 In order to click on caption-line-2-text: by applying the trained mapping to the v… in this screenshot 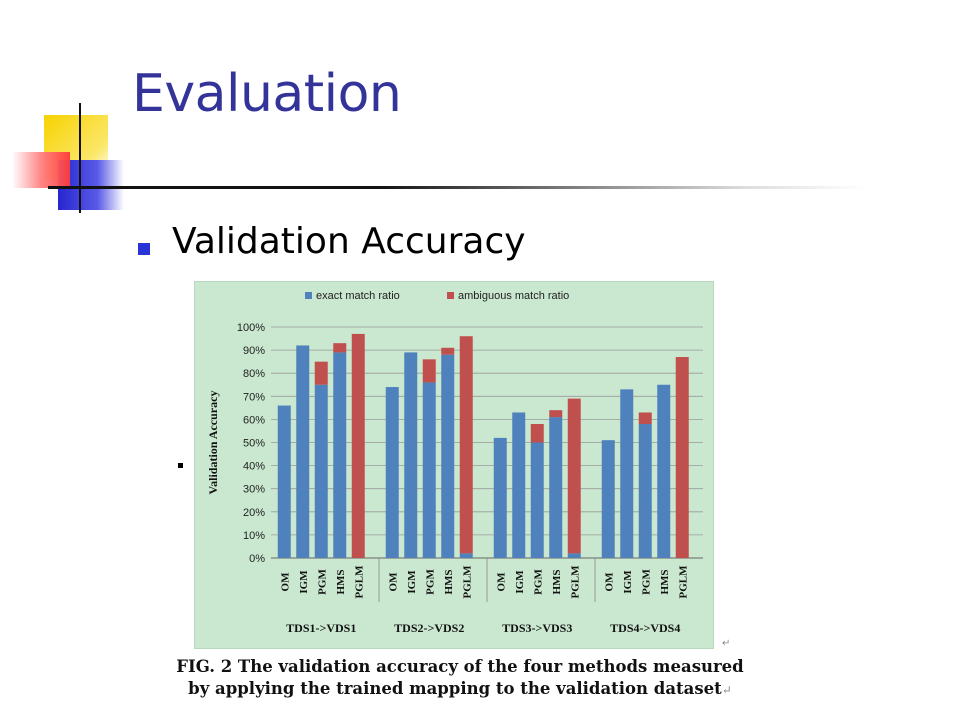, I will do `click(455, 688)`.